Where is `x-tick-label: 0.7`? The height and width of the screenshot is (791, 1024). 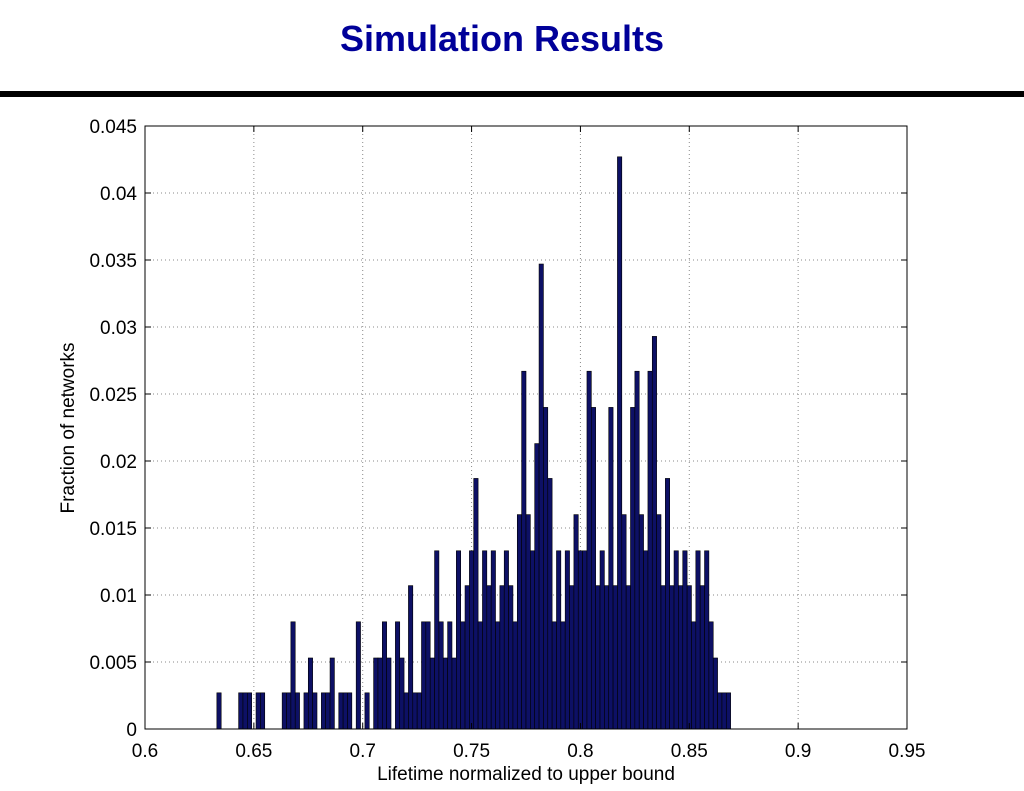
x-tick-label: 0.7 is located at coordinates (363, 751).